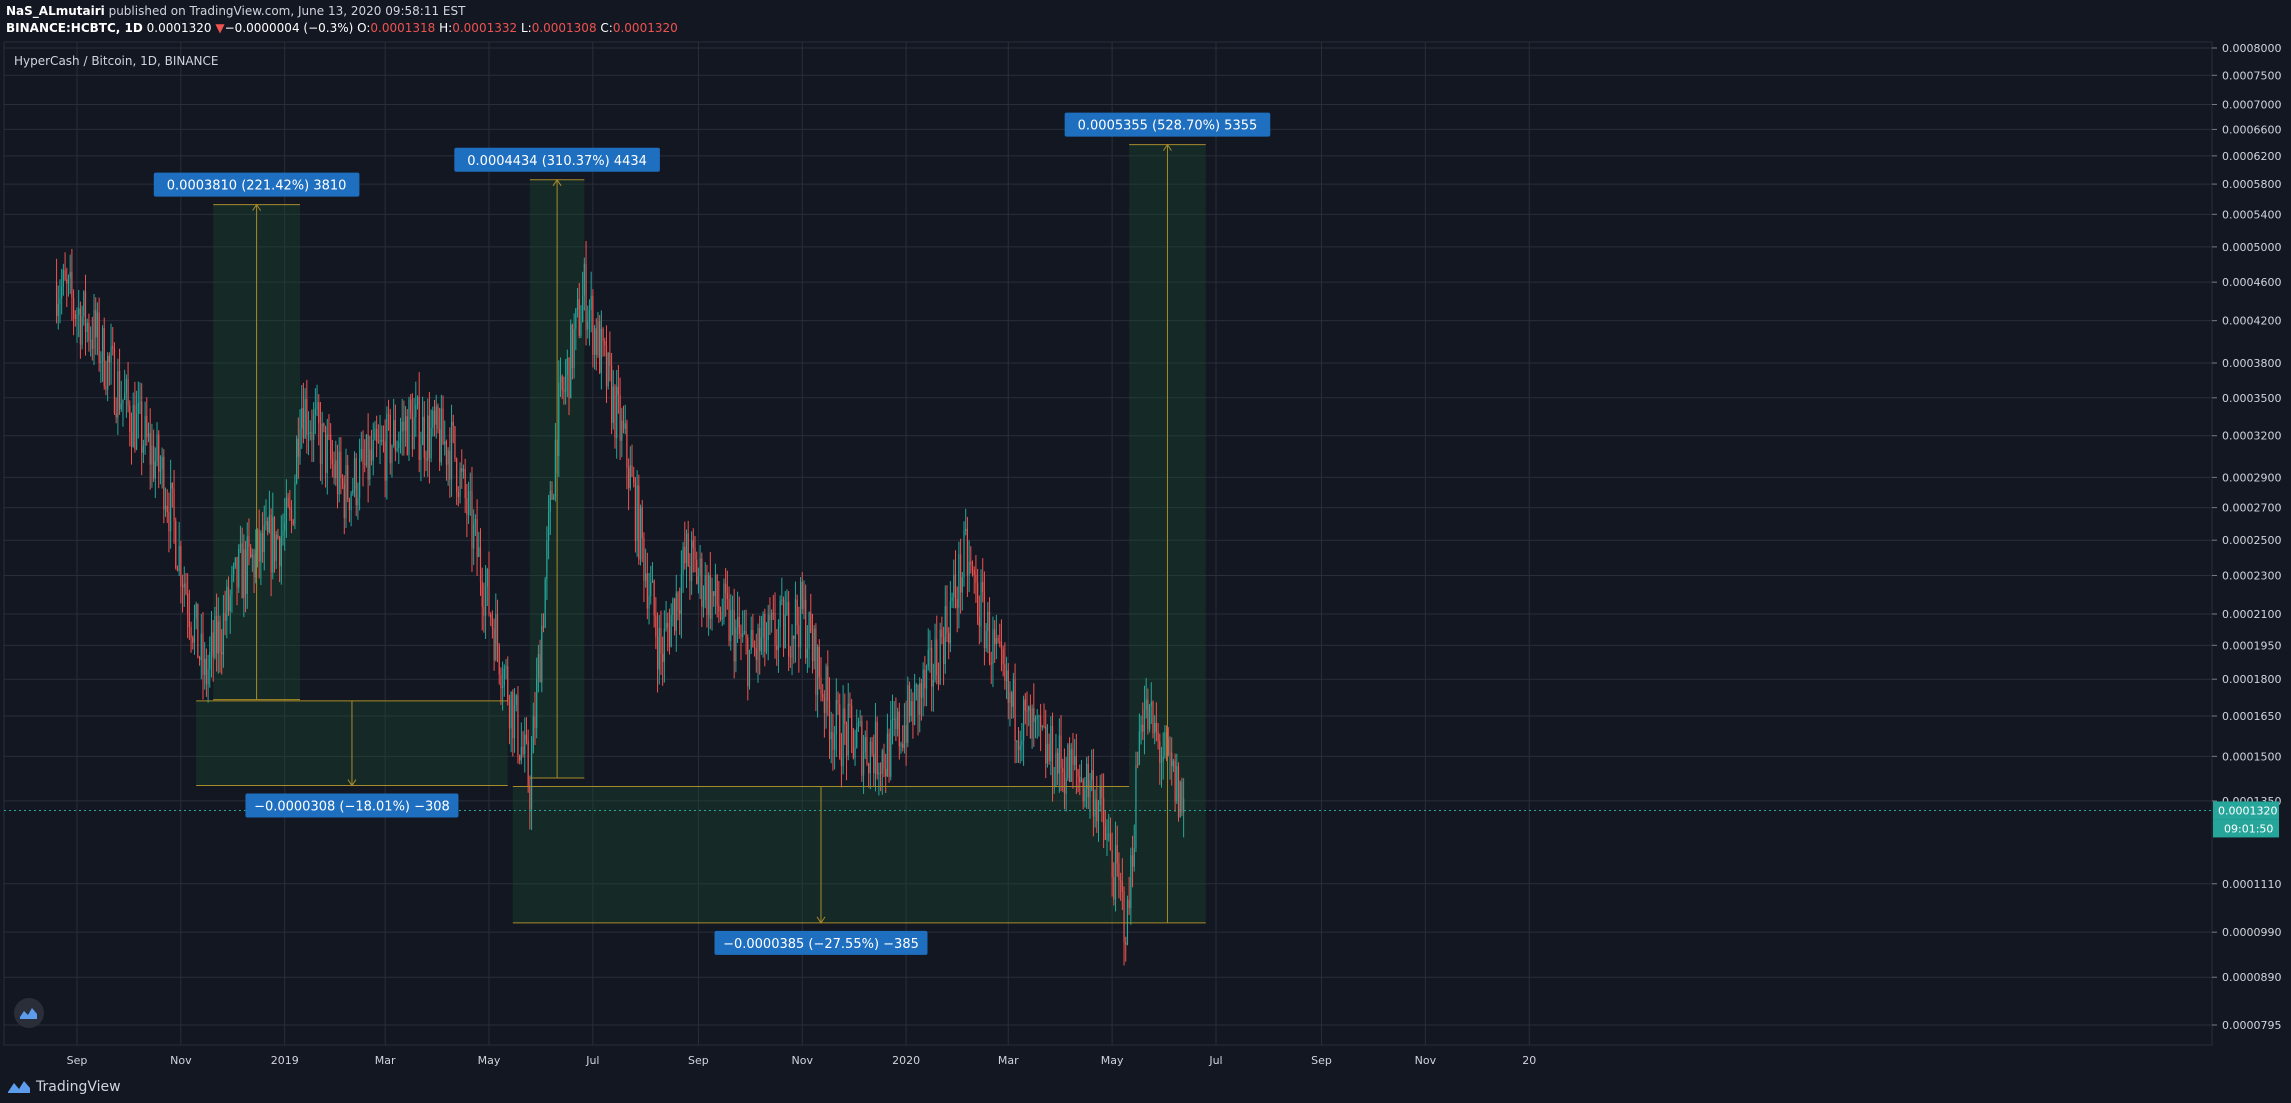 The height and width of the screenshot is (1103, 2291). Describe the element at coordinates (2252, 184) in the screenshot. I see `y-tick-label: 0.0005800` at that location.